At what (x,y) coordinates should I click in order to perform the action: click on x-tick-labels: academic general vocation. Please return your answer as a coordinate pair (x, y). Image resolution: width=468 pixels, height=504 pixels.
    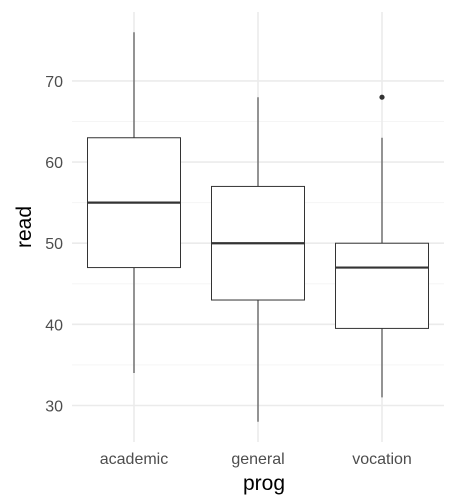
    Looking at the image, I should click on (256, 459).